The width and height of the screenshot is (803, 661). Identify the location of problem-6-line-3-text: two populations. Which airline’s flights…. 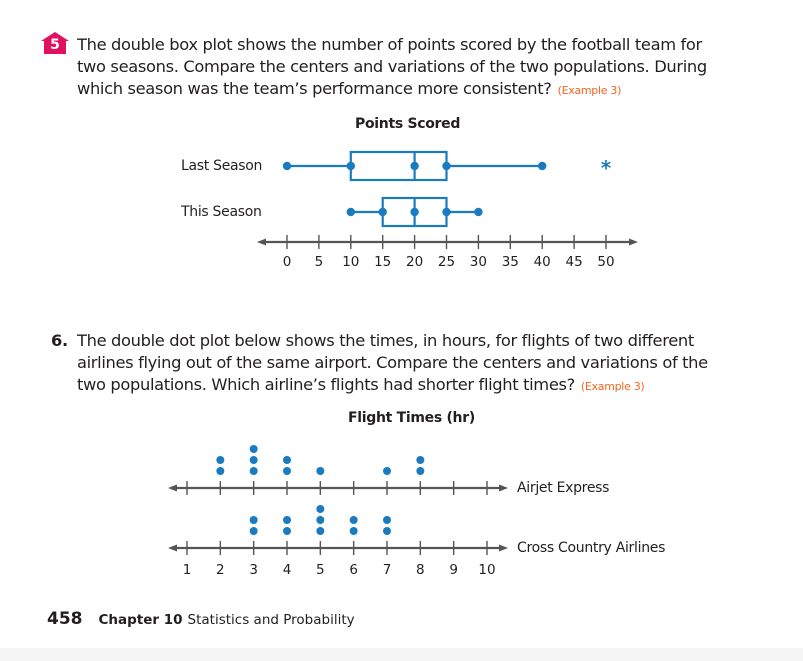
(326, 384).